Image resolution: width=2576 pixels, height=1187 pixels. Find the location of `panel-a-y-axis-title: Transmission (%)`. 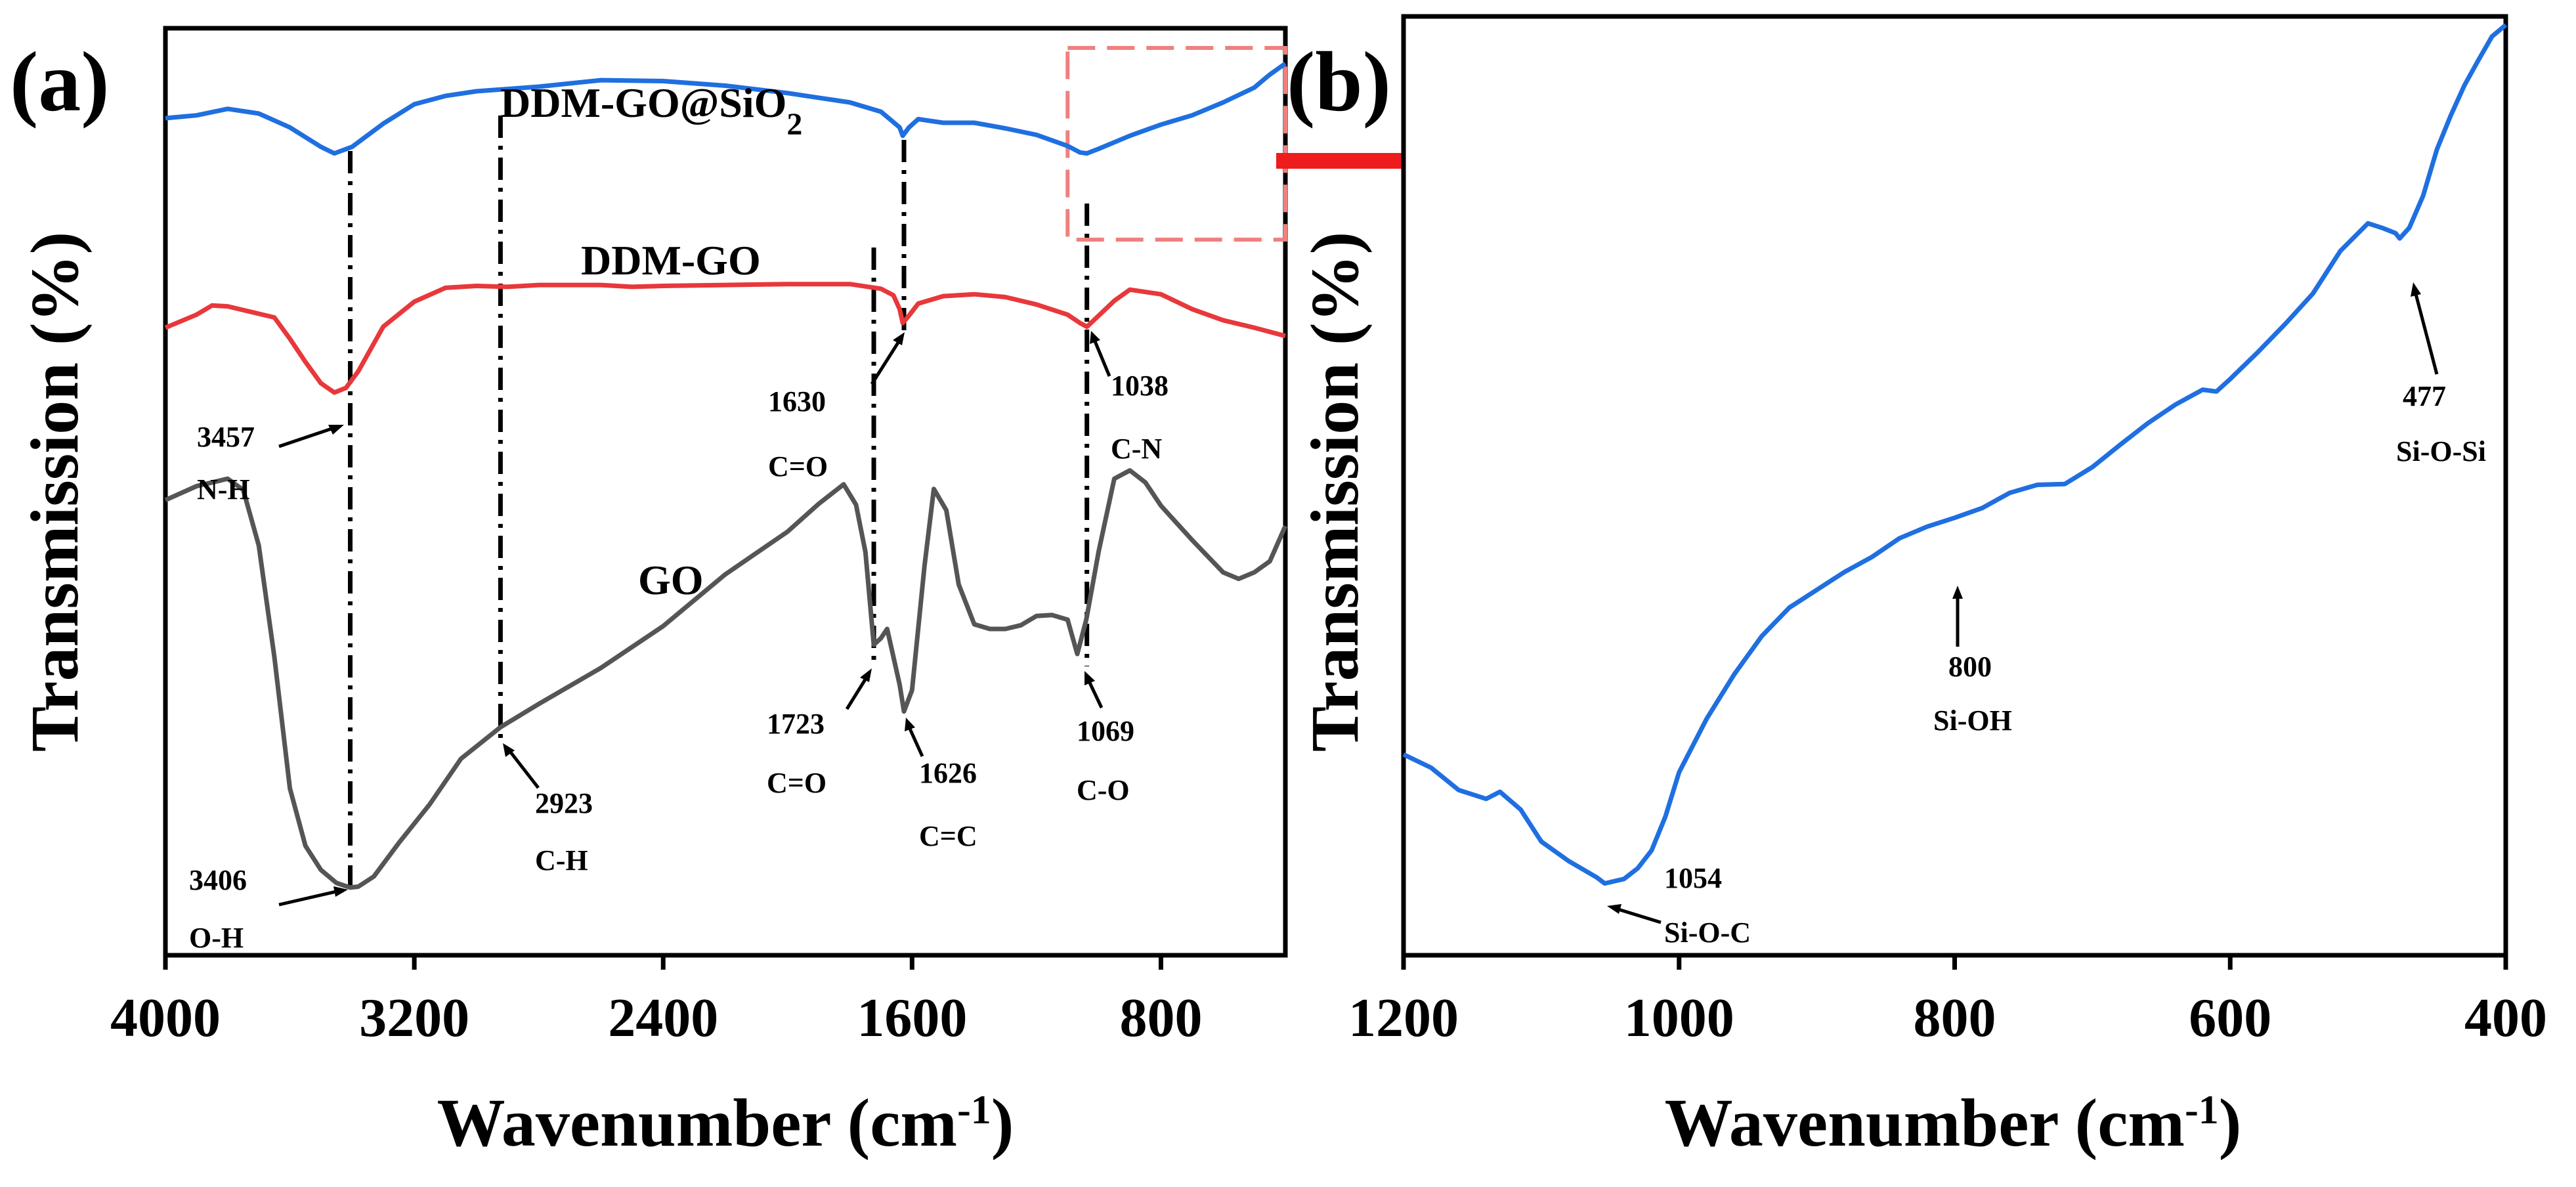

panel-a-y-axis-title: Transmission (%) is located at coordinates (55, 492).